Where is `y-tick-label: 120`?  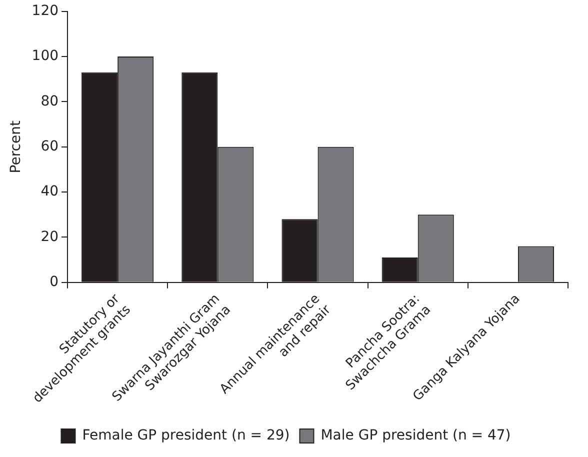
y-tick-label: 120 is located at coordinates (45, 11).